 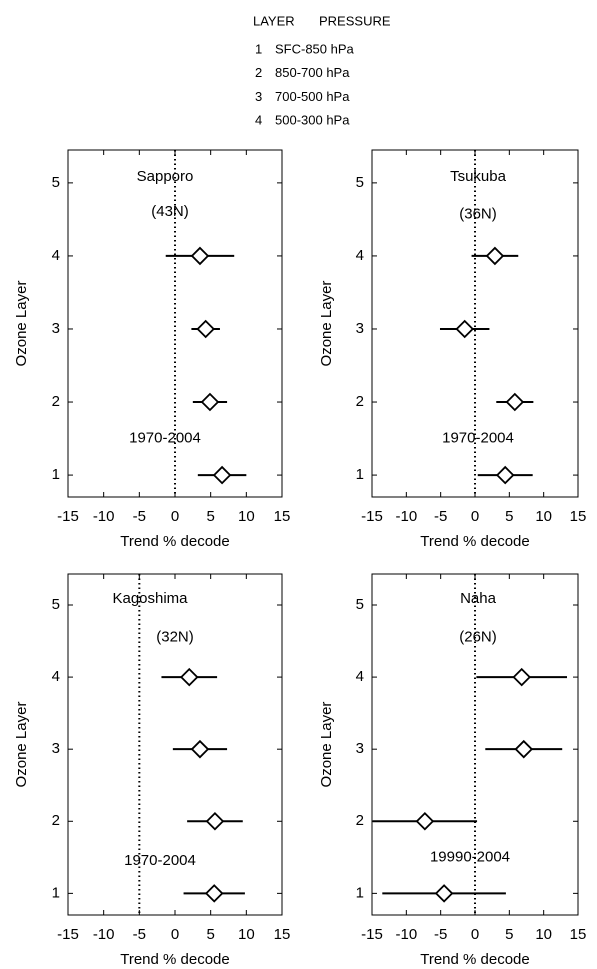 What do you see at coordinates (478, 213) in the screenshot?
I see `panel-subtitle: (36N)` at bounding box center [478, 213].